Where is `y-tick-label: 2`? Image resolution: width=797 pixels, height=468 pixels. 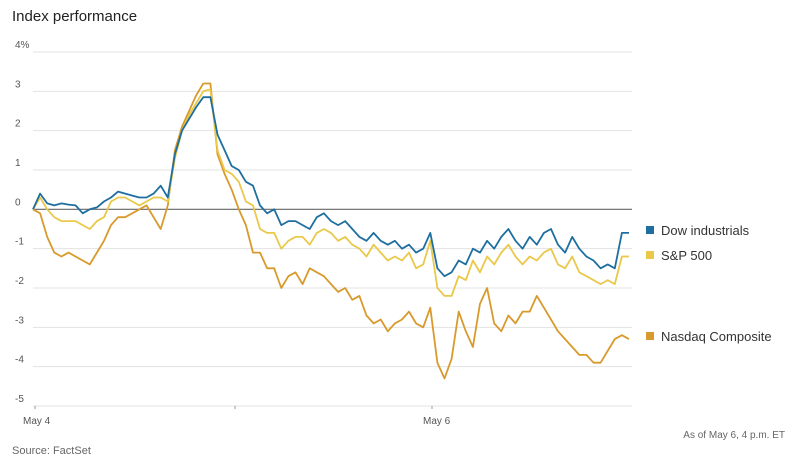
y-tick-label: 2 is located at coordinates (18, 124).